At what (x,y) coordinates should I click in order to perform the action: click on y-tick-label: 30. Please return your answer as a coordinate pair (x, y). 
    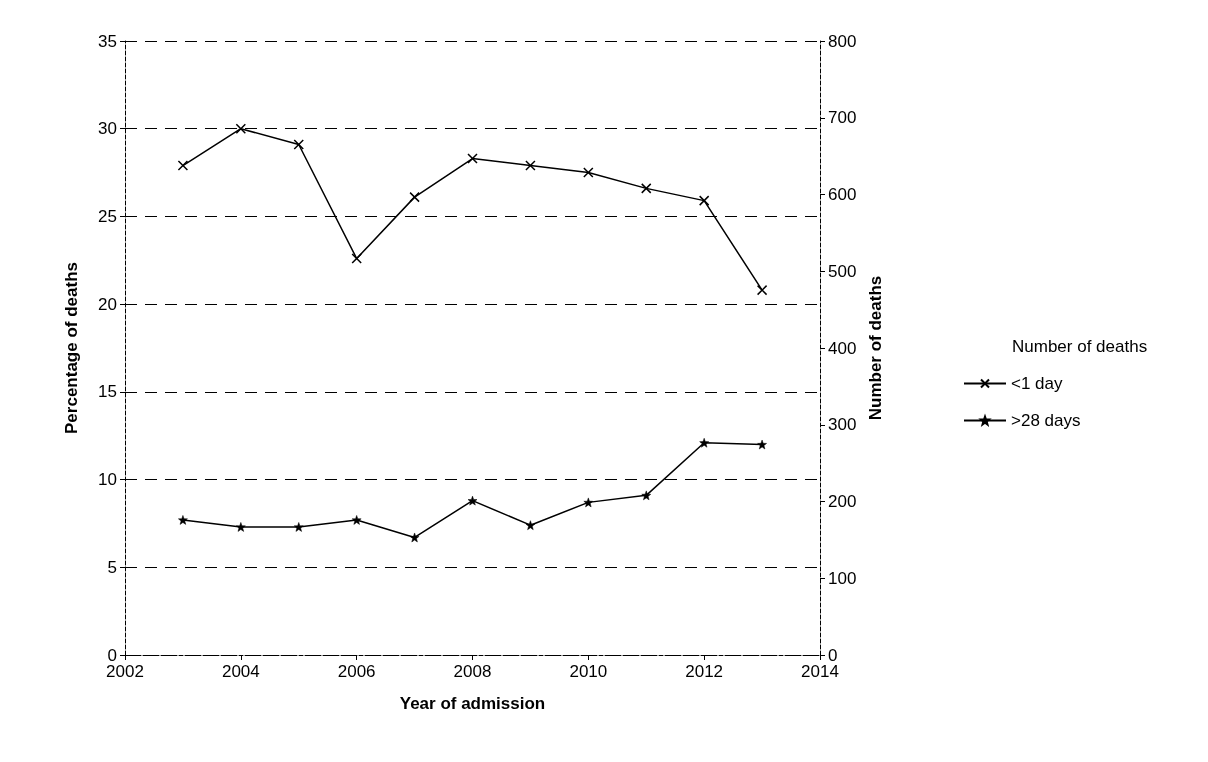
    Looking at the image, I should click on (107, 129).